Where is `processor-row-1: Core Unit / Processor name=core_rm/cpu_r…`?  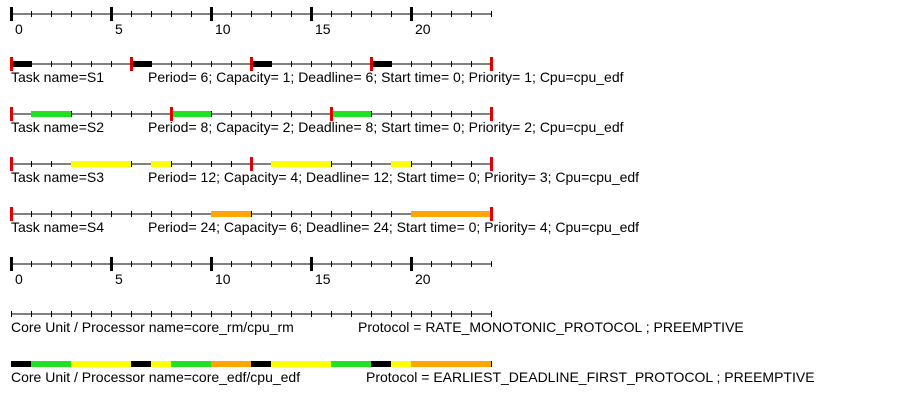
processor-row-1: Core Unit / Processor name=core_rm/cpu_r… is located at coordinates (377, 323).